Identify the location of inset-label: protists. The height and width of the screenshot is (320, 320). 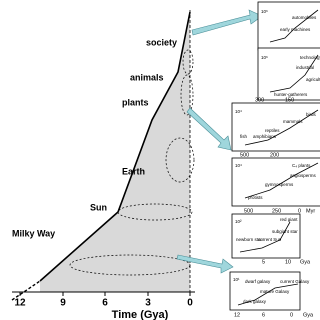
(255, 197).